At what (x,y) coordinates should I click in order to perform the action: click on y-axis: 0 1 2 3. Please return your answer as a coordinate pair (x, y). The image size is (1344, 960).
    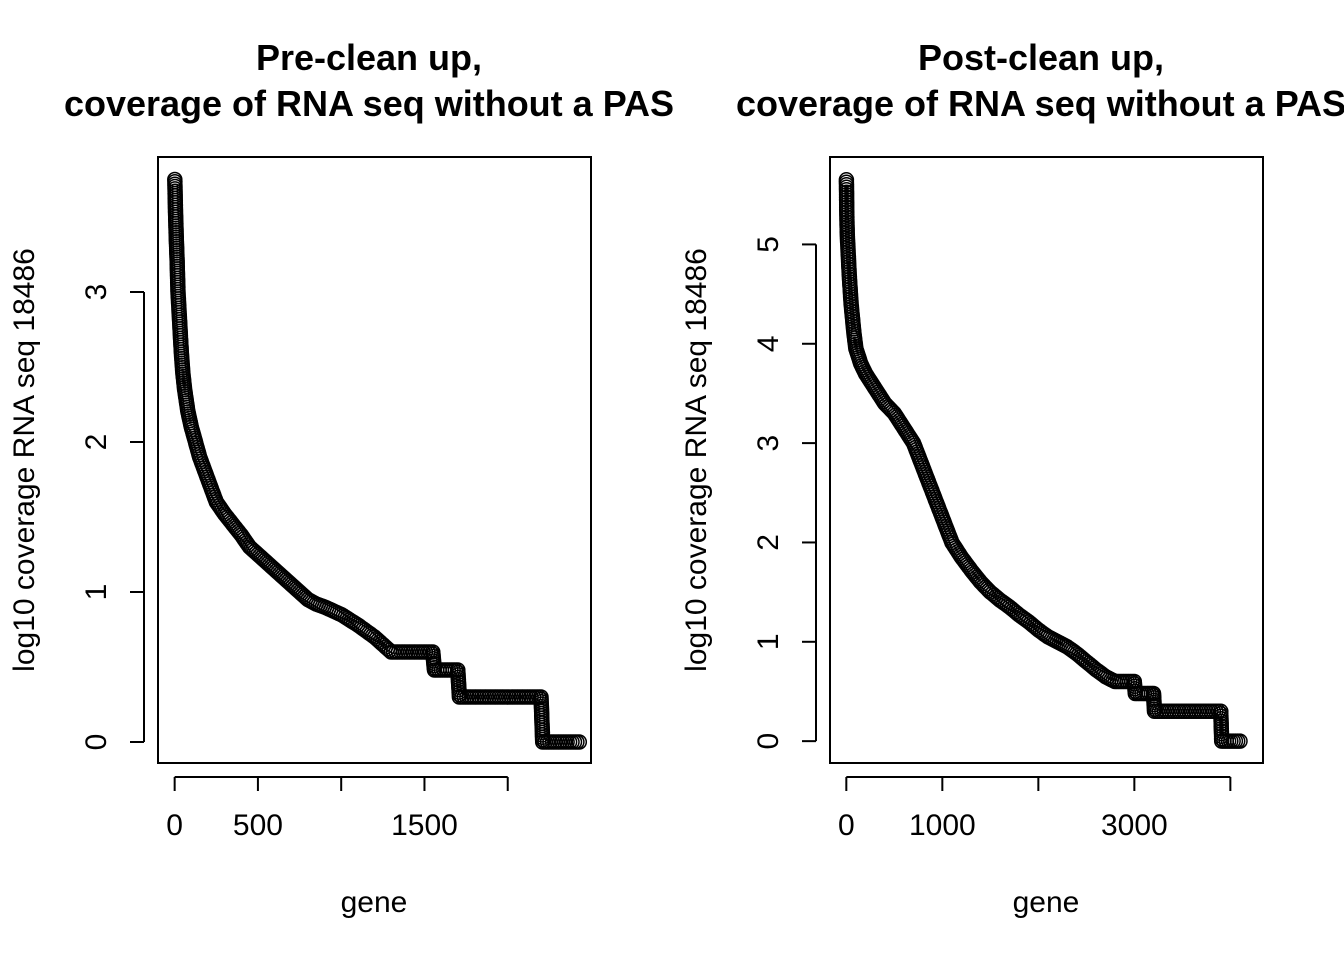
    Looking at the image, I should click on (112, 517).